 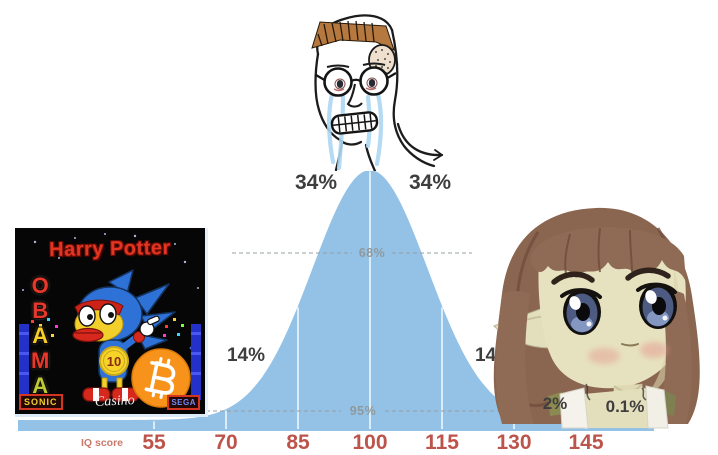 What do you see at coordinates (369, 442) in the screenshot?
I see `tick-label-100: 100` at bounding box center [369, 442].